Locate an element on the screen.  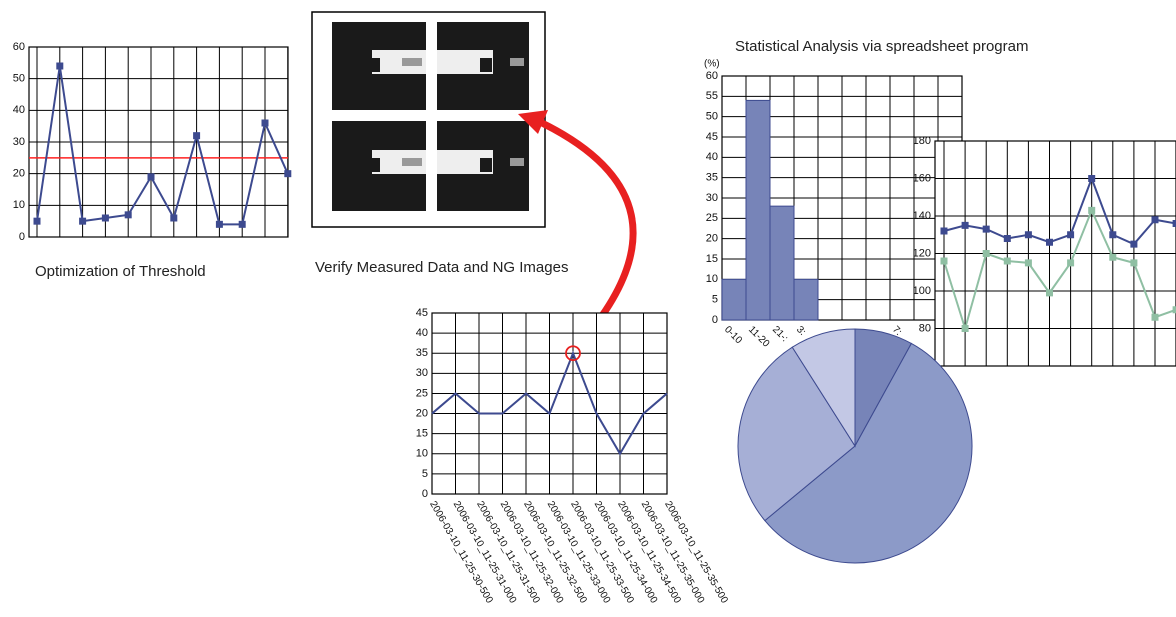
y-axis-label: (%) is located at coordinates (712, 64).